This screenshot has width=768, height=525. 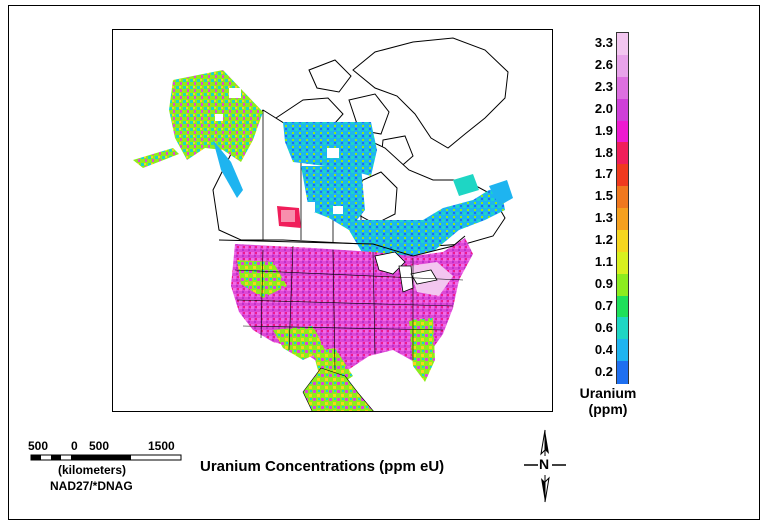 What do you see at coordinates (106, 457) in the screenshot?
I see `scale-ruler` at bounding box center [106, 457].